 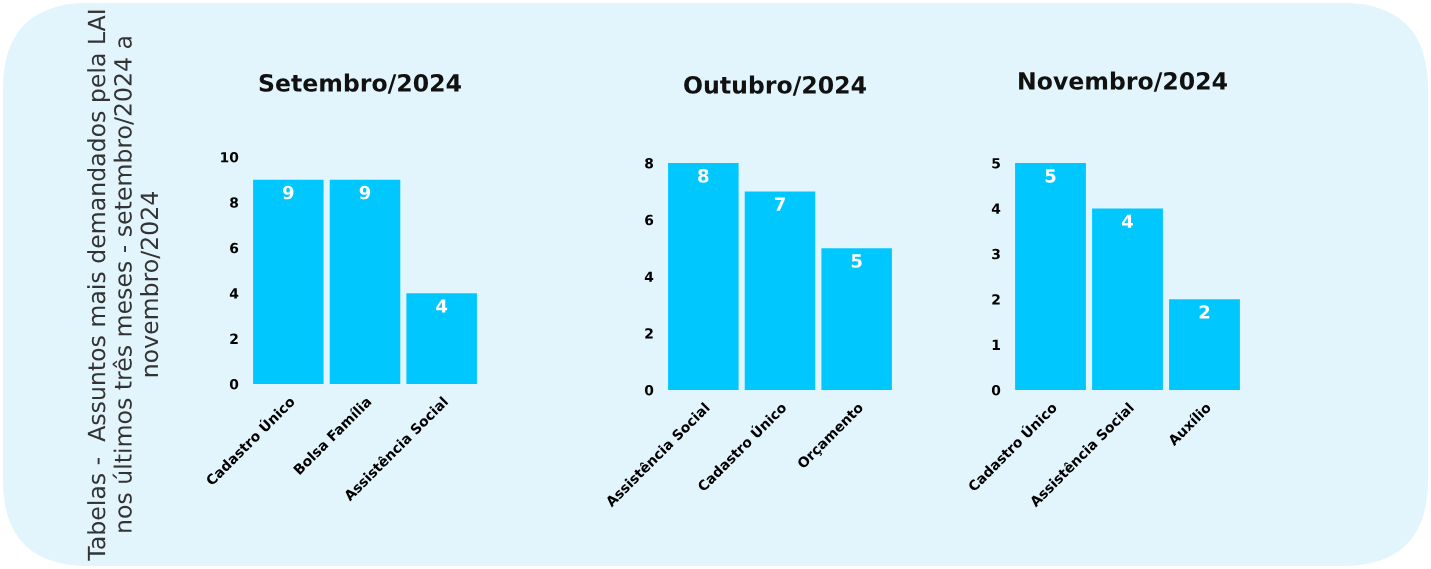 What do you see at coordinates (1204, 312) in the screenshot?
I see `data-label: 2` at bounding box center [1204, 312].